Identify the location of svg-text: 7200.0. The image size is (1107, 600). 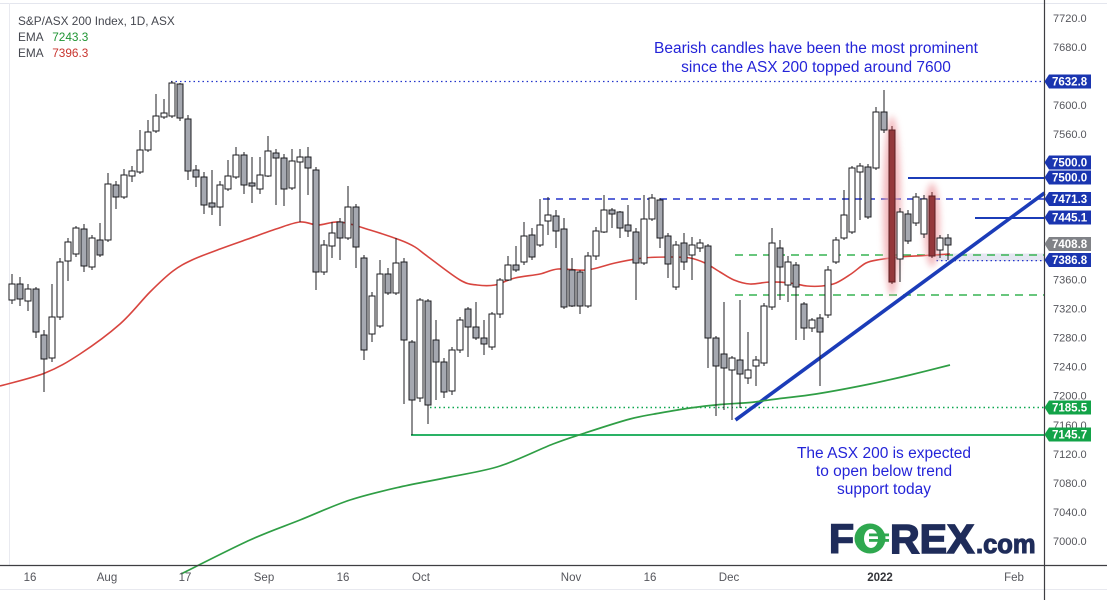
(1070, 397).